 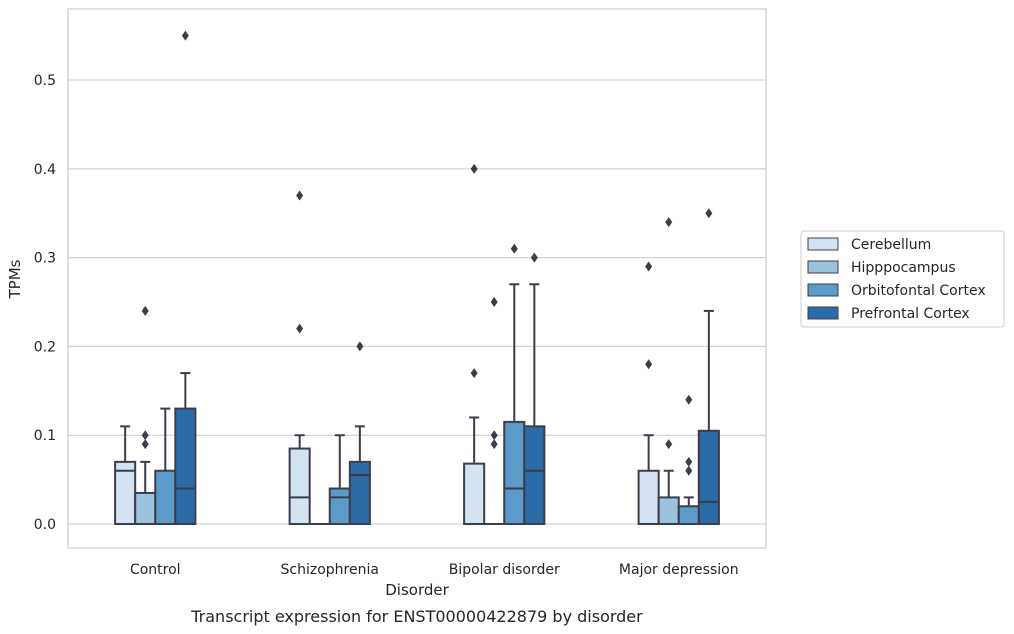 What do you see at coordinates (155, 570) in the screenshot?
I see `x-tick-label: Control` at bounding box center [155, 570].